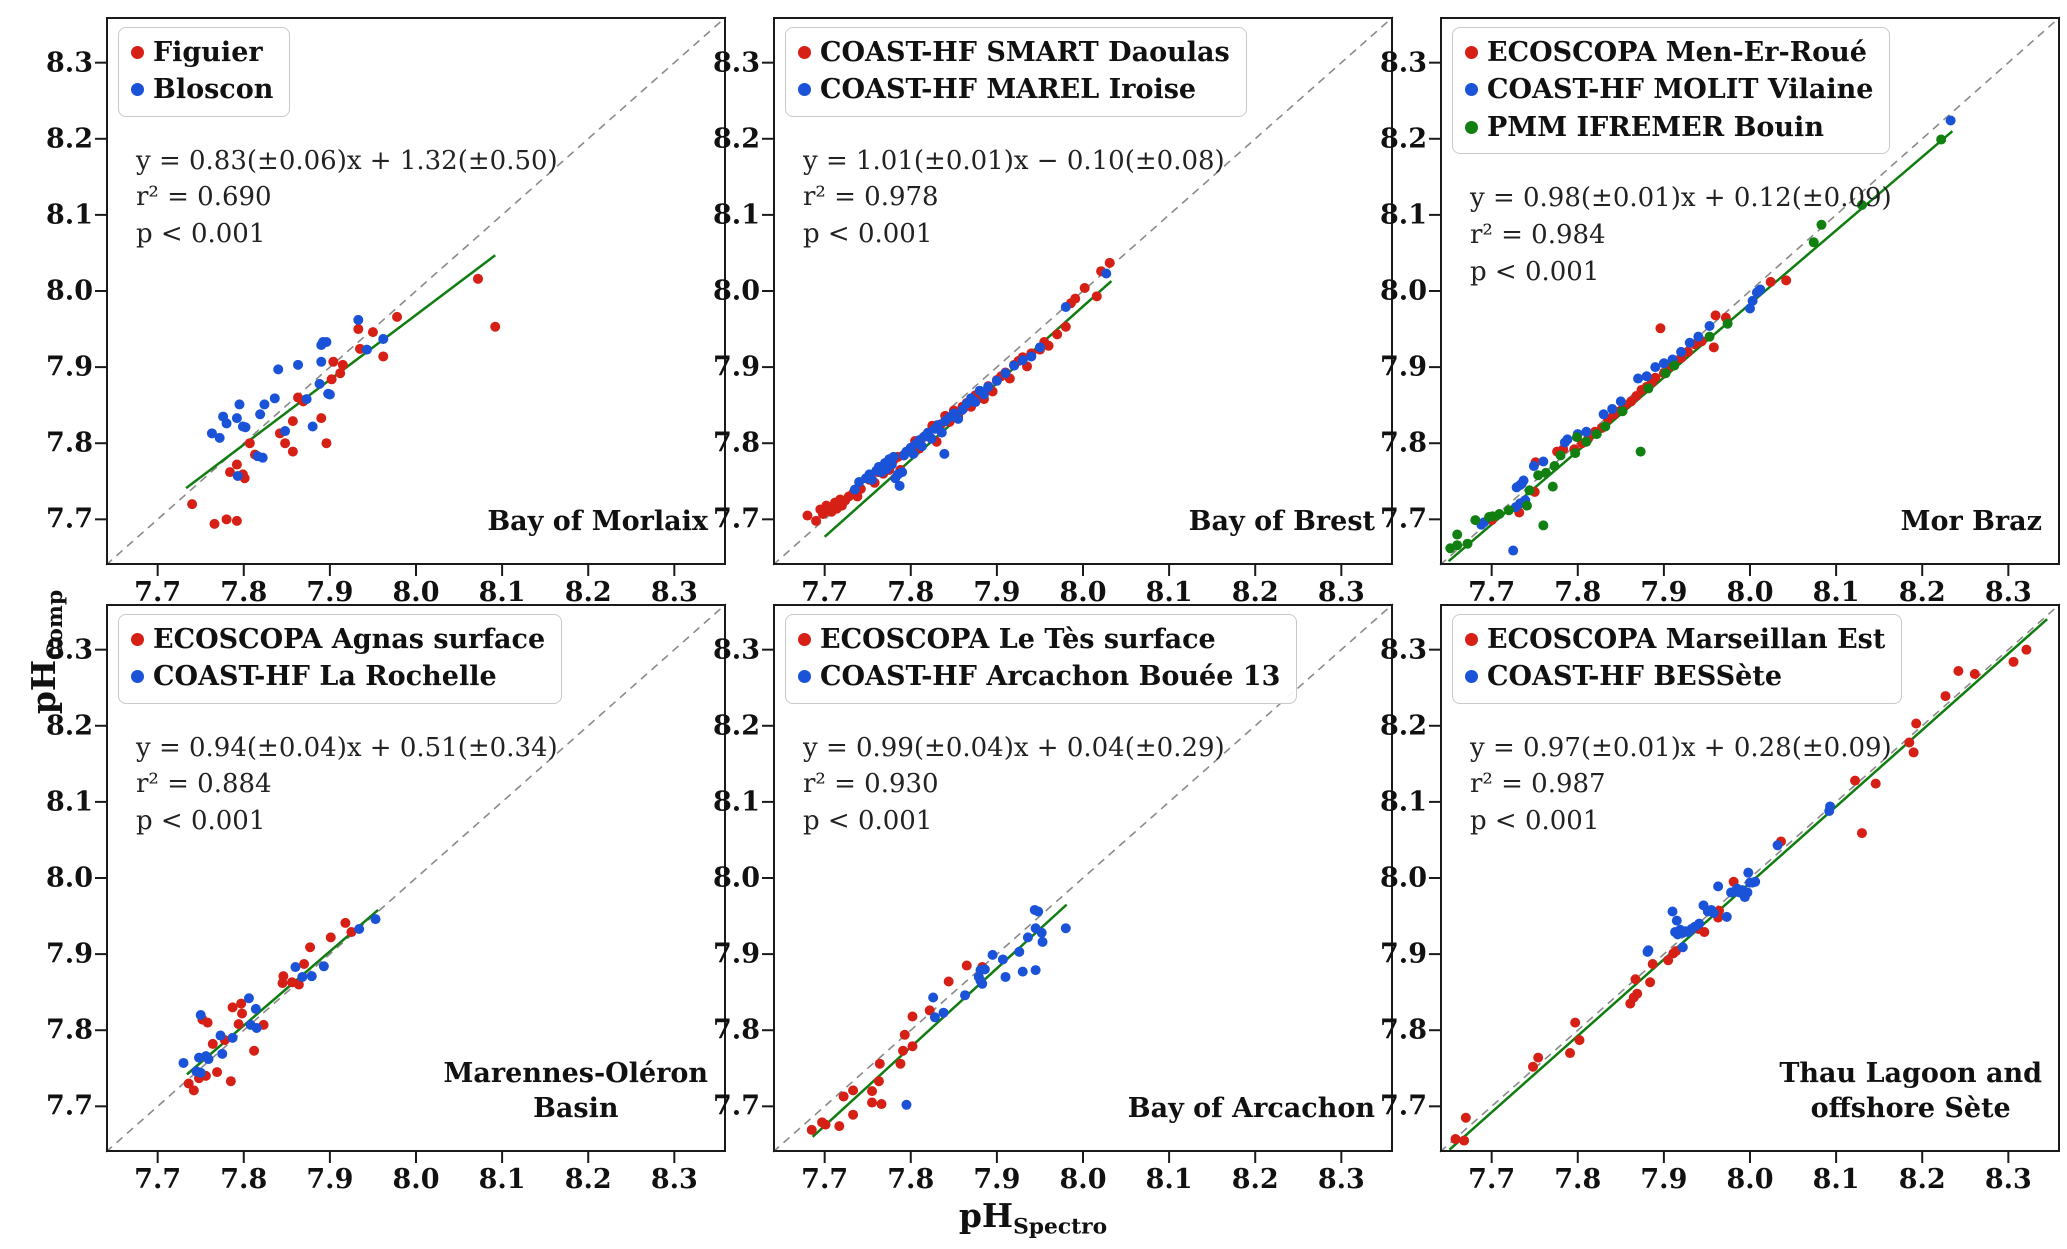 This screenshot has width=2067, height=1249. I want to click on site-label: Bay of Brest, so click(1282, 521).